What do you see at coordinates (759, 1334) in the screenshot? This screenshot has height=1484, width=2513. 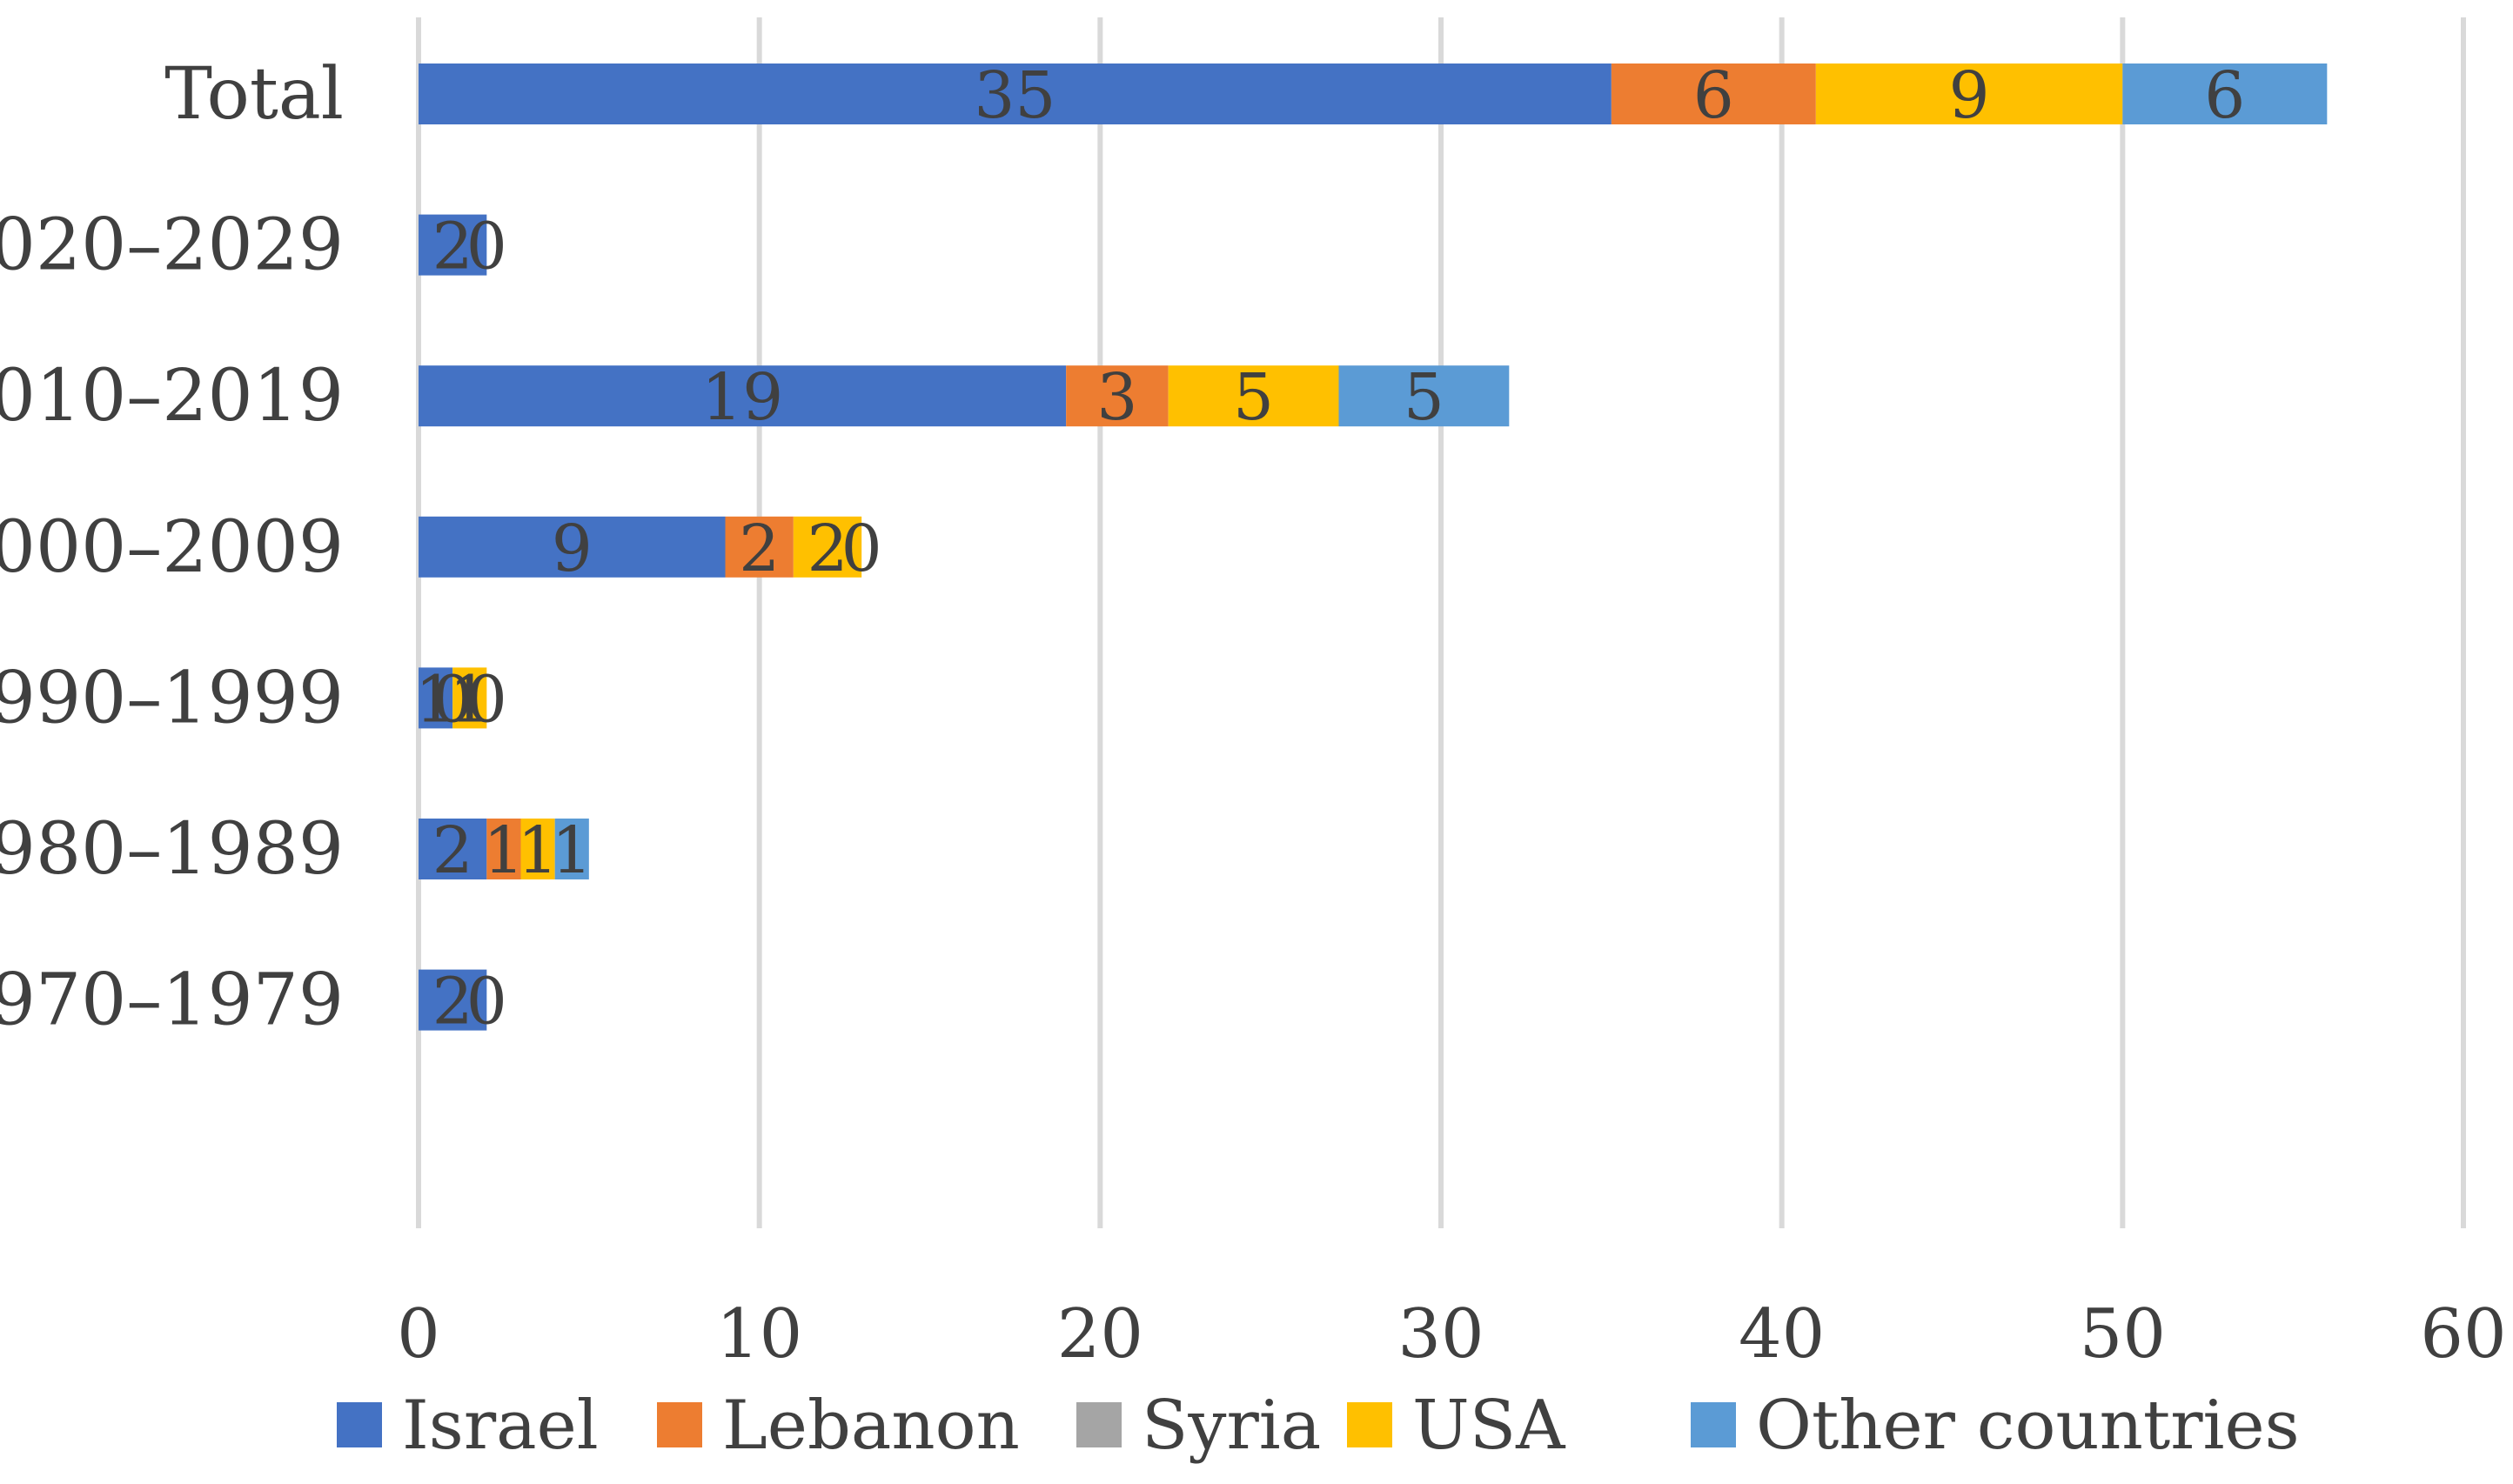 I see `x-tick-label: 10` at bounding box center [759, 1334].